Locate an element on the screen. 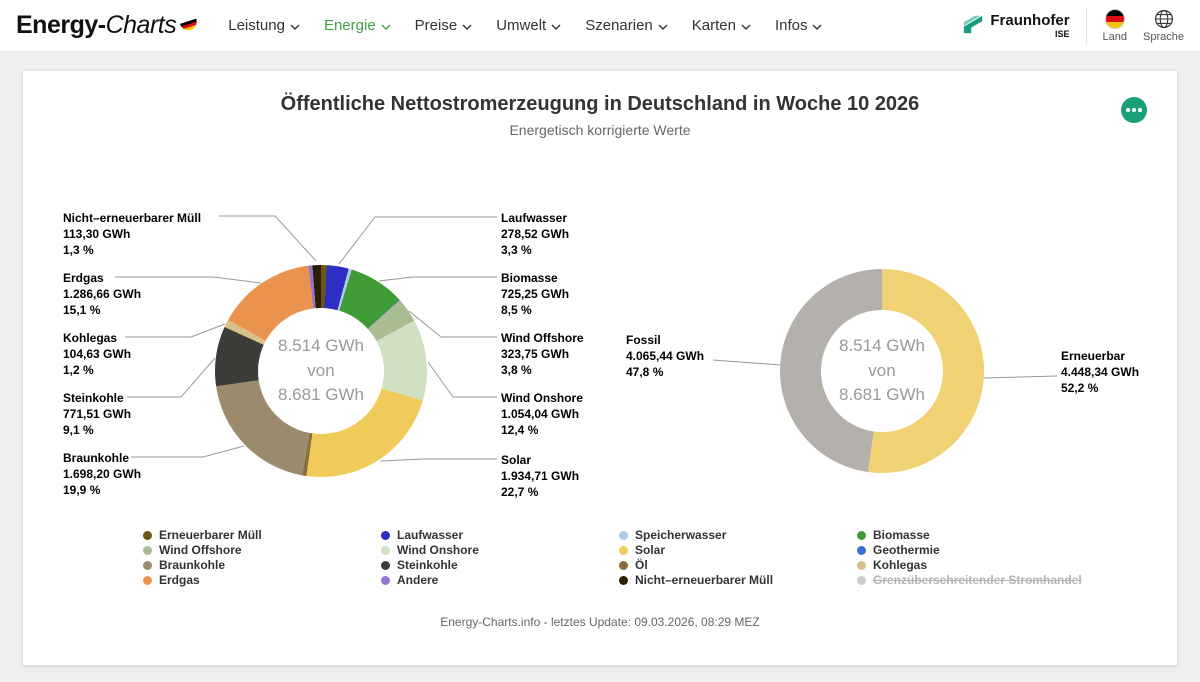 This screenshot has height=682, width=1200. country-selector: Land is located at coordinates (1115, 25).